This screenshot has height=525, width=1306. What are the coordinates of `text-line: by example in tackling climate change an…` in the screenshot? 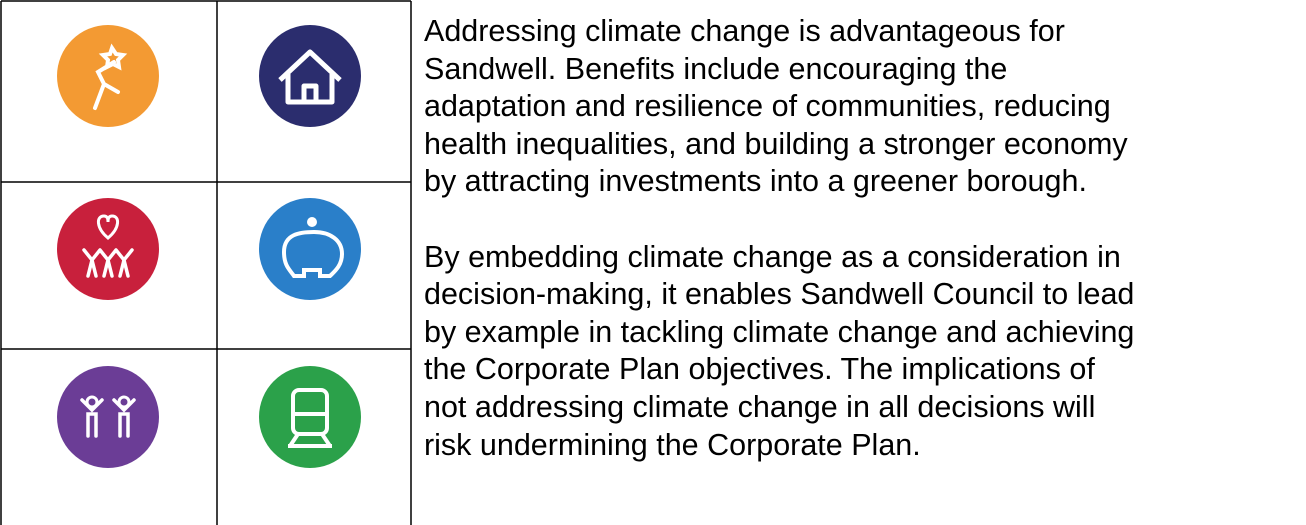 It's located at (779, 331).